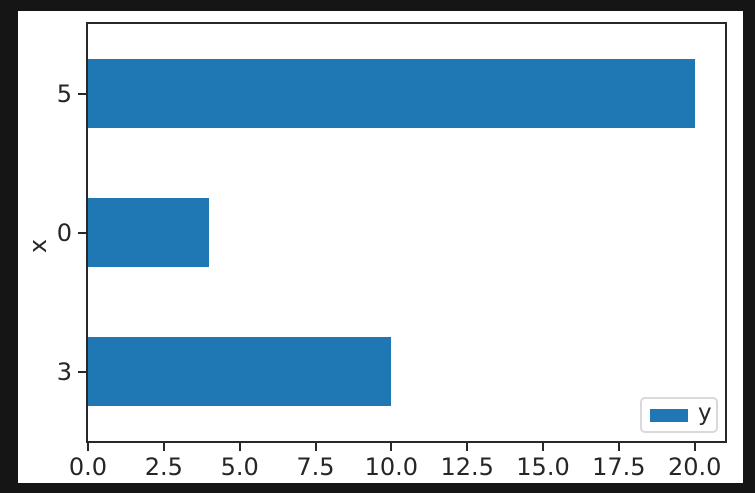  I want to click on x-tick-label: 2.5, so click(163, 467).